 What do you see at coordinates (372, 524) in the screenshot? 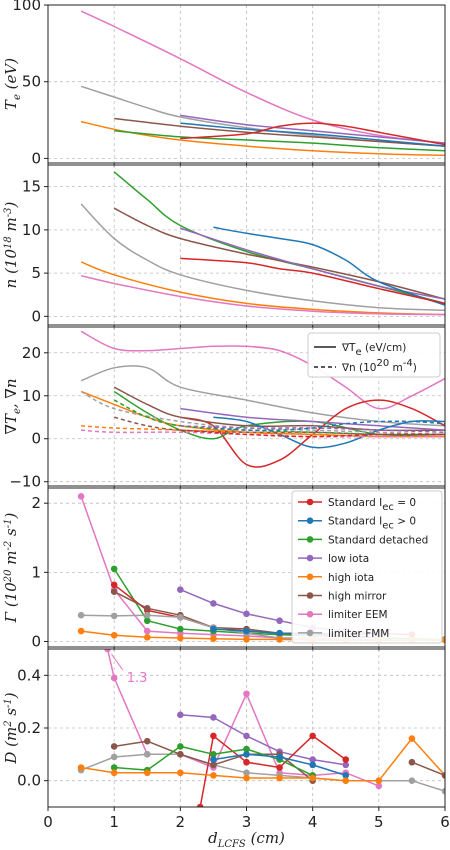
I see `legend-label-standard-iec-0: Standard Iec > 0` at bounding box center [372, 524].